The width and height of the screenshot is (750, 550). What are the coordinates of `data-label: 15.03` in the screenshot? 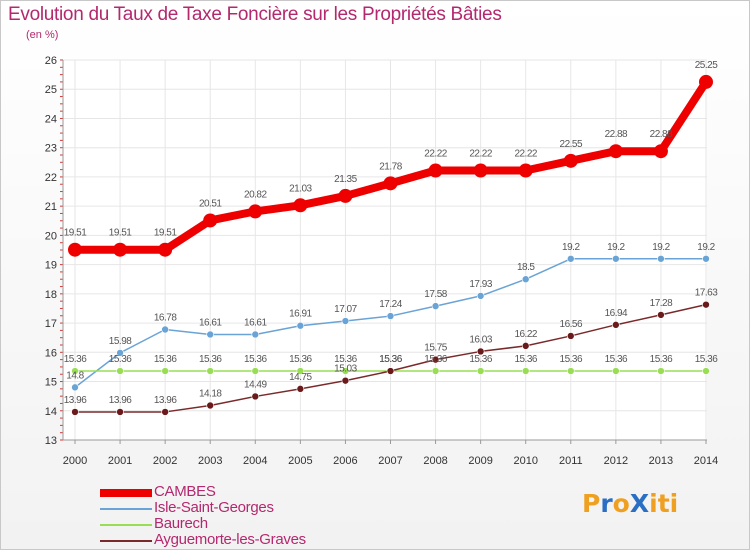 It's located at (345, 369).